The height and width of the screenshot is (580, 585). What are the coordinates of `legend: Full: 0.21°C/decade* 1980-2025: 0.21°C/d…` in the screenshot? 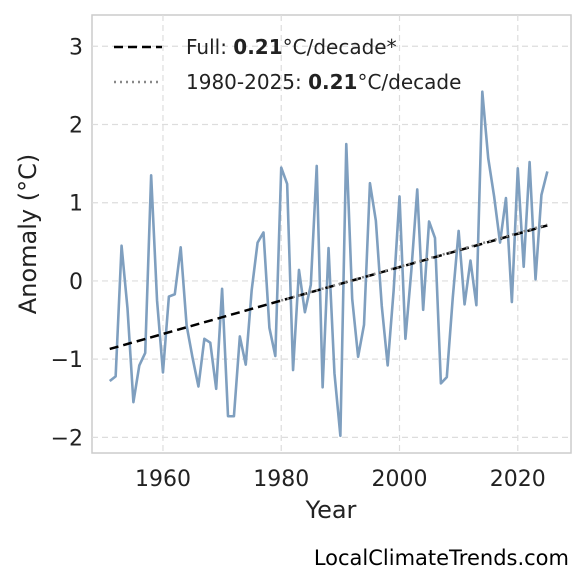 It's located at (287, 64).